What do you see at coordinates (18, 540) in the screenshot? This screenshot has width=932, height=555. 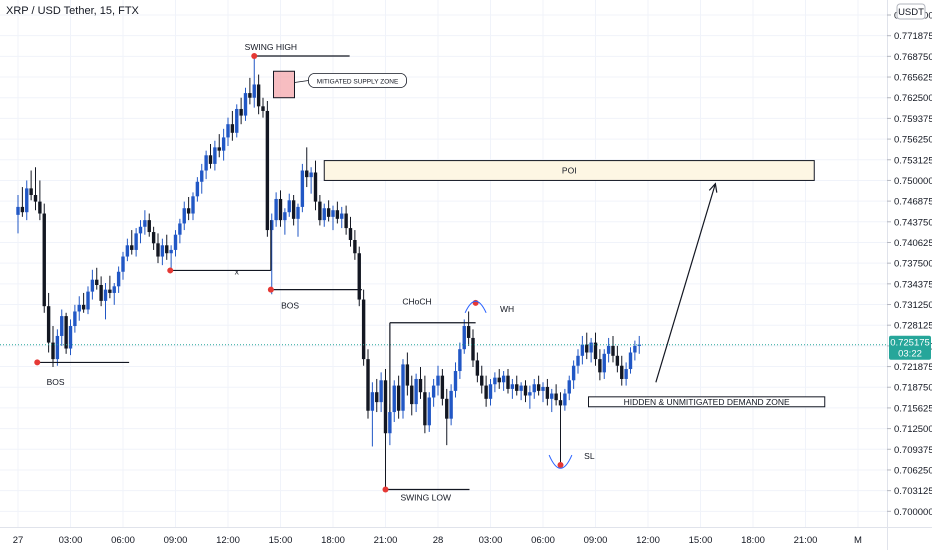 I see `time-tick-label: 27` at bounding box center [18, 540].